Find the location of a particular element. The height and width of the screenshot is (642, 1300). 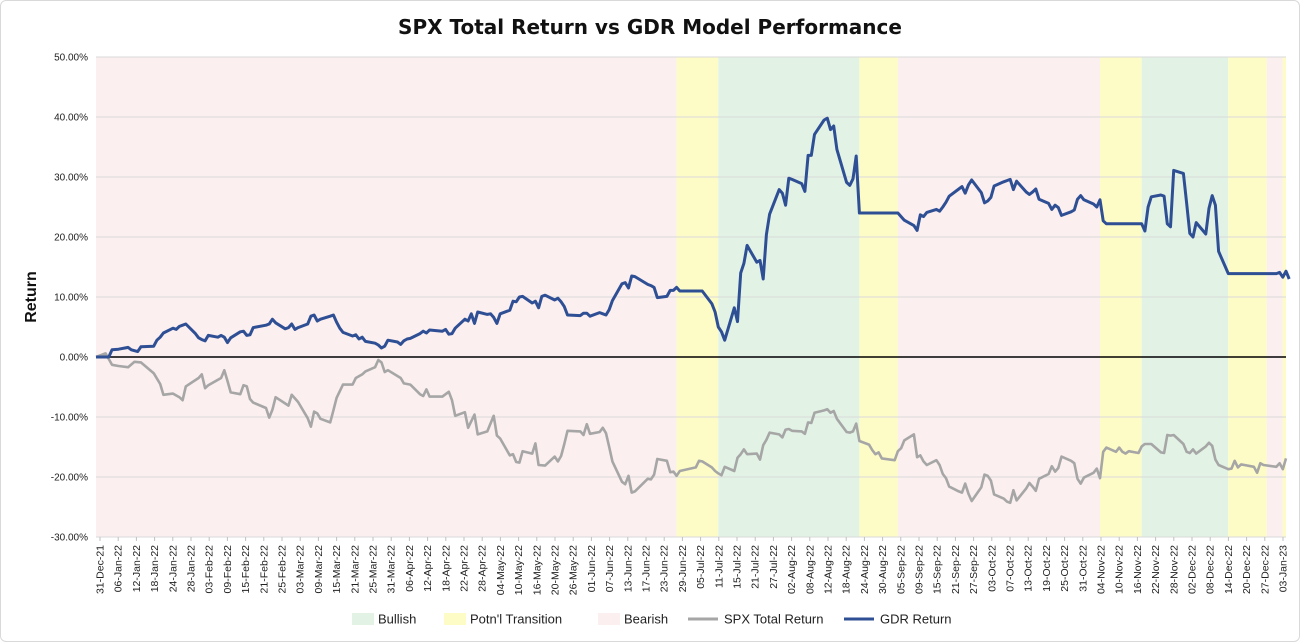

x-tick-label: 16-Nov-22 is located at coordinates (1138, 569).